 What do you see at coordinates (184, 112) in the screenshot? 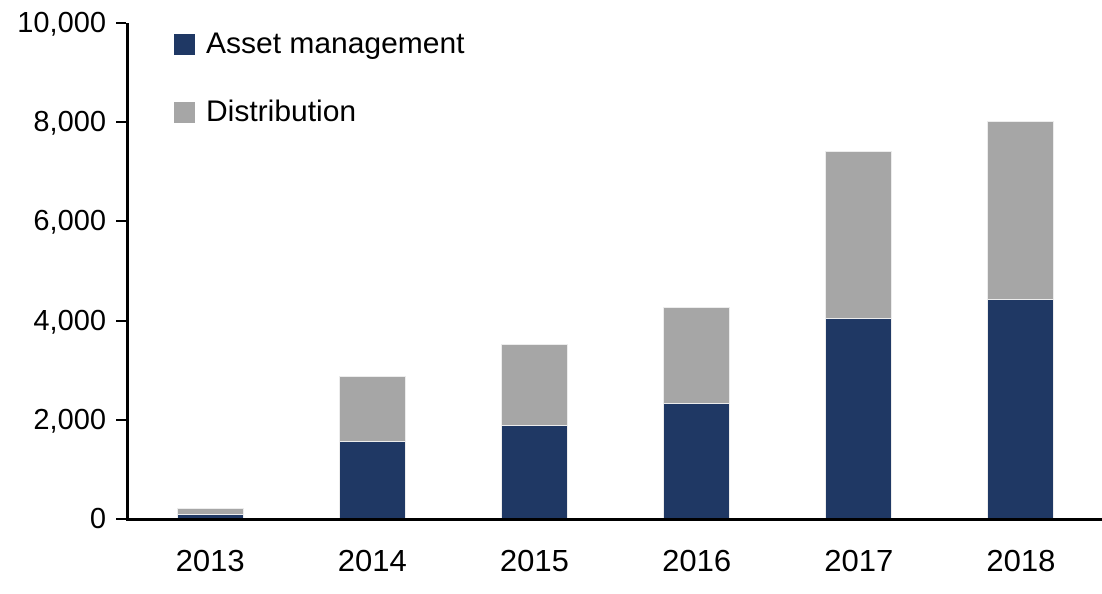
I see `legend-swatch-distribution` at bounding box center [184, 112].